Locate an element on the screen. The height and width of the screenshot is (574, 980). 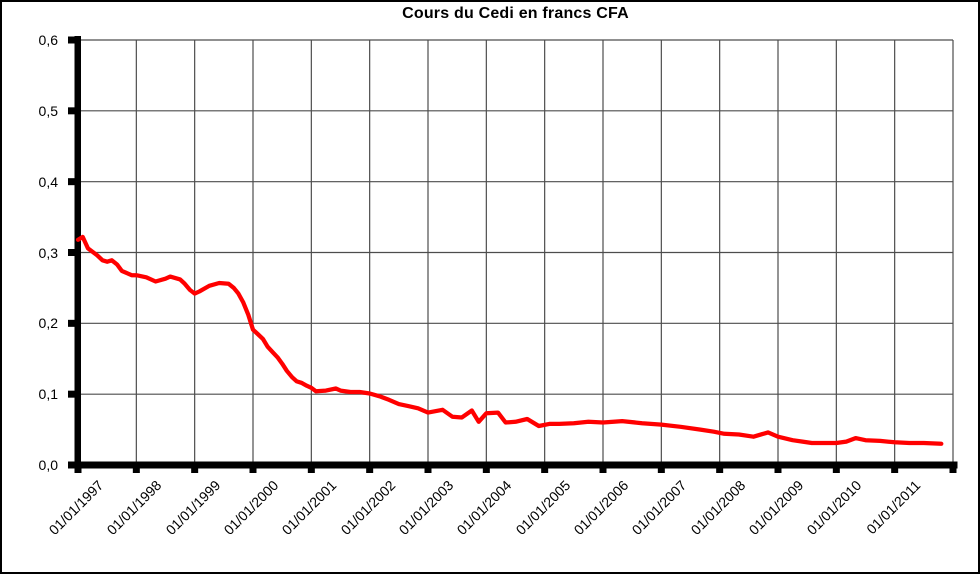
y-tick-label: 0,2 is located at coordinates (48, 323).